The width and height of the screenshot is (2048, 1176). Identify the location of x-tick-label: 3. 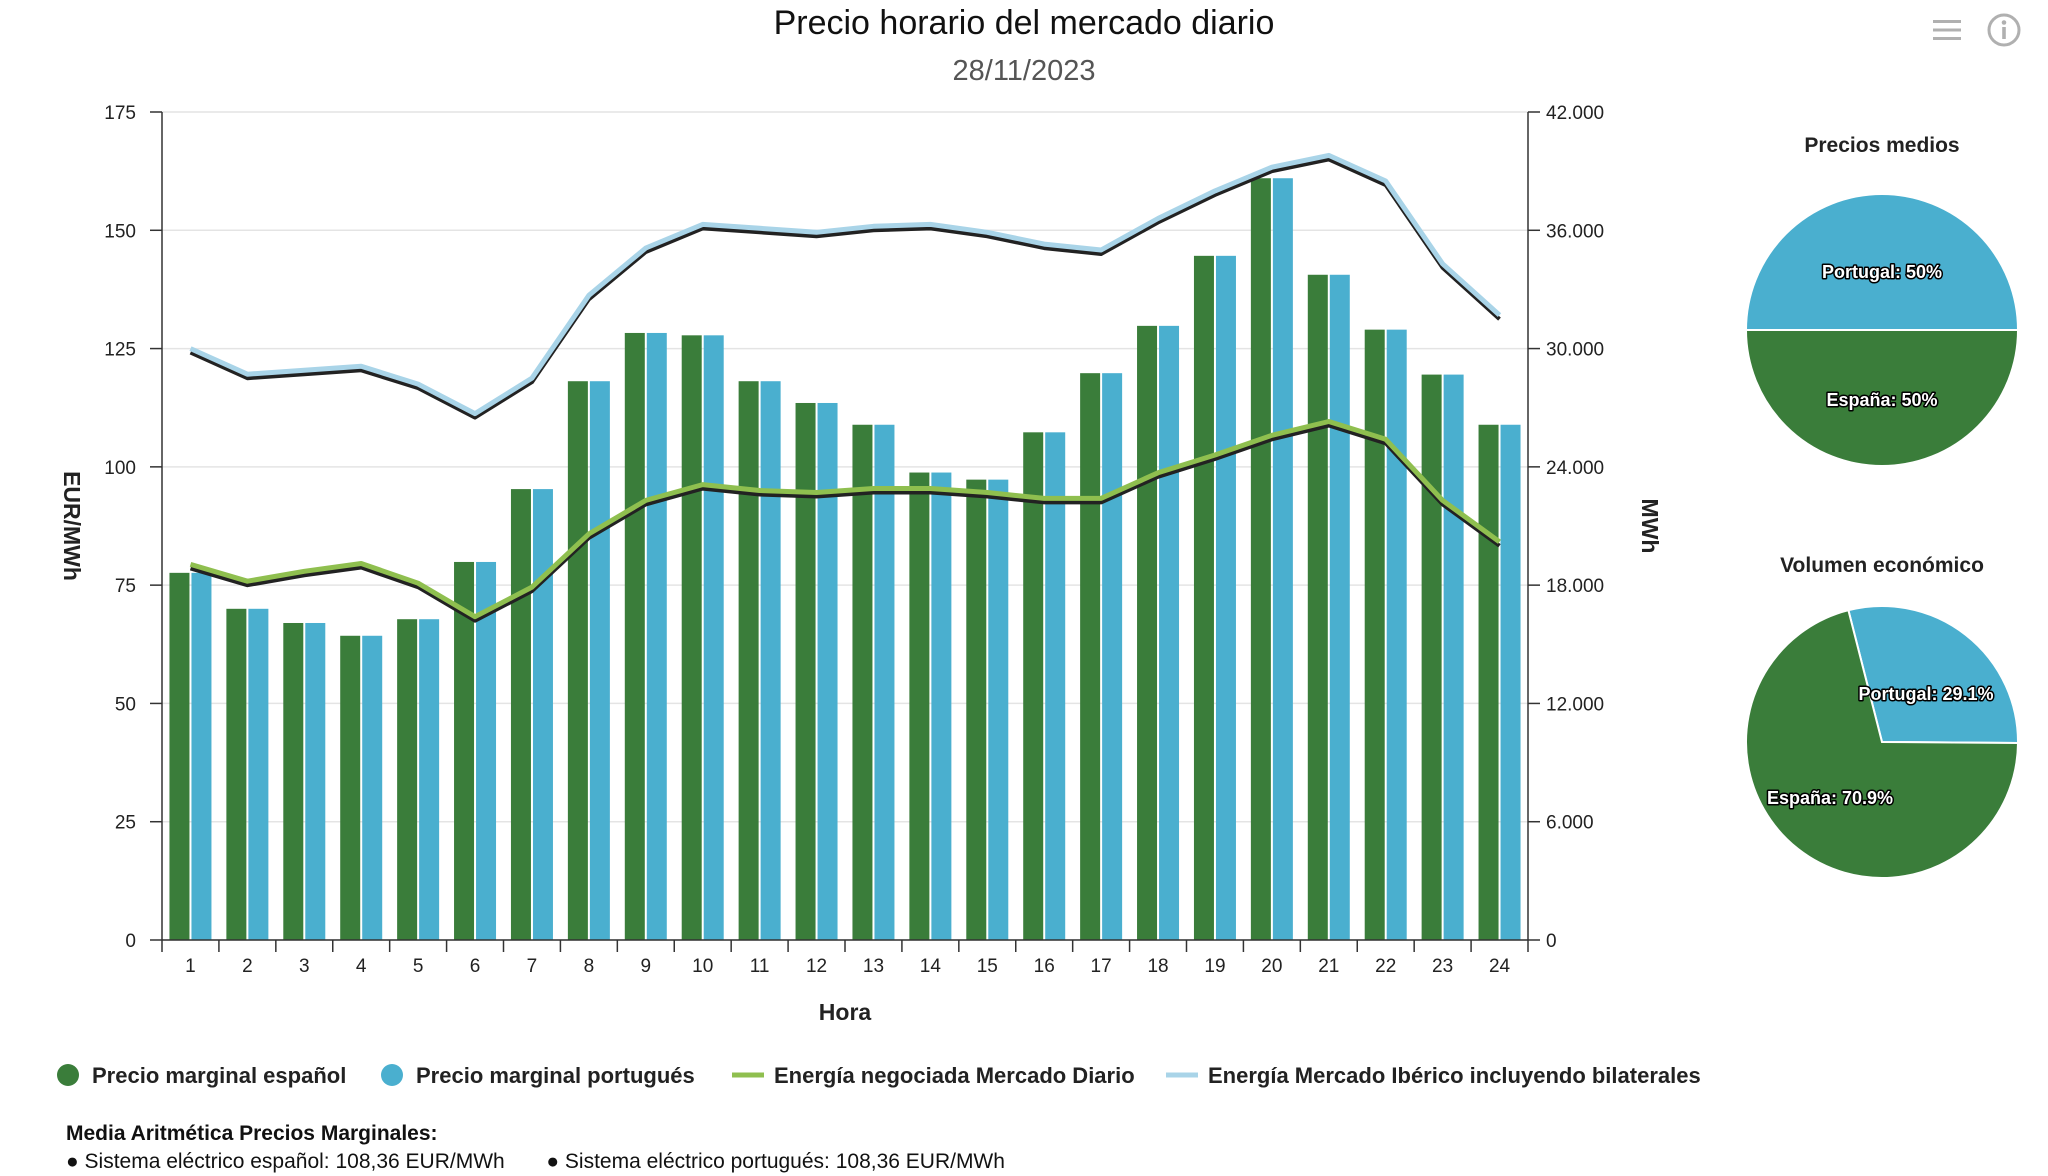
(304, 966).